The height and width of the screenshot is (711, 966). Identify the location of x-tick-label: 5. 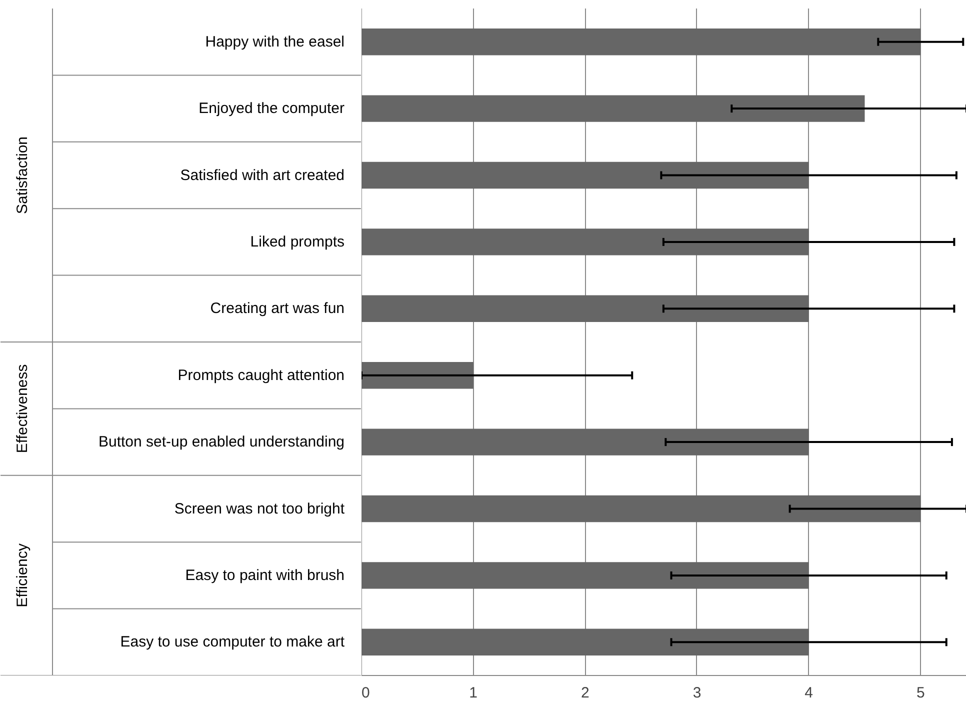
(920, 693).